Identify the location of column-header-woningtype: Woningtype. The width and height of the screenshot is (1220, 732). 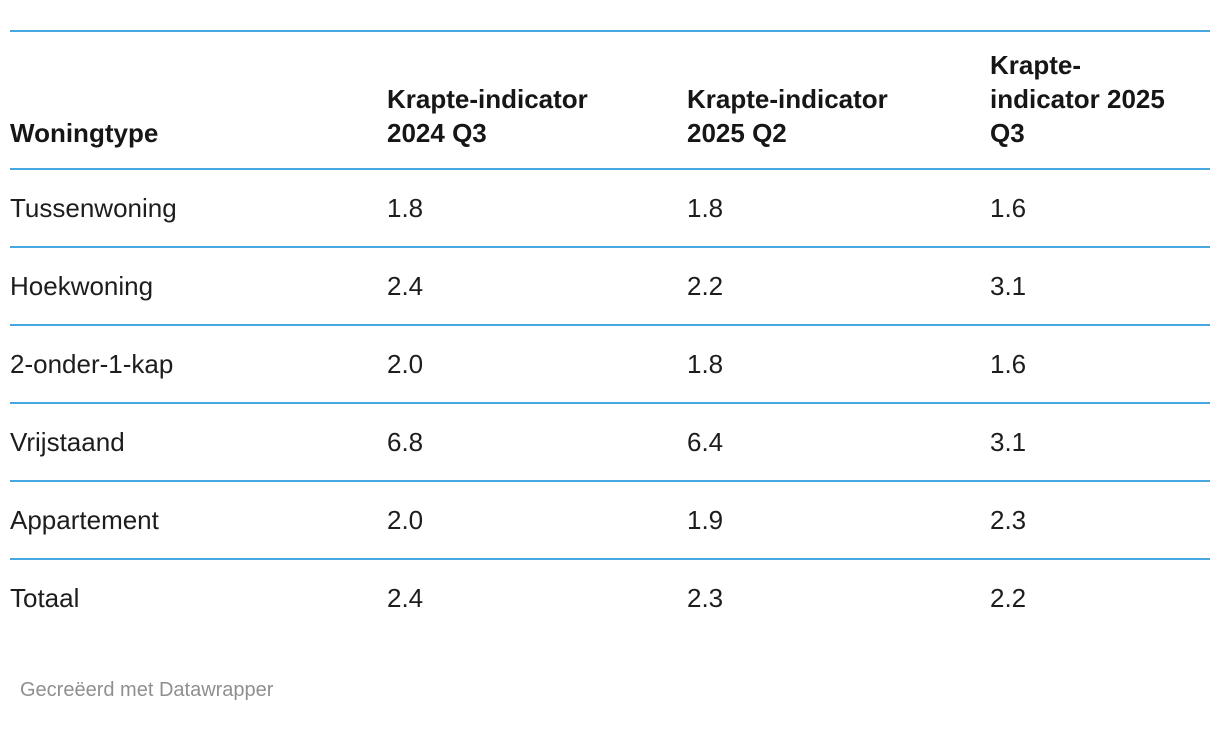
(198, 100).